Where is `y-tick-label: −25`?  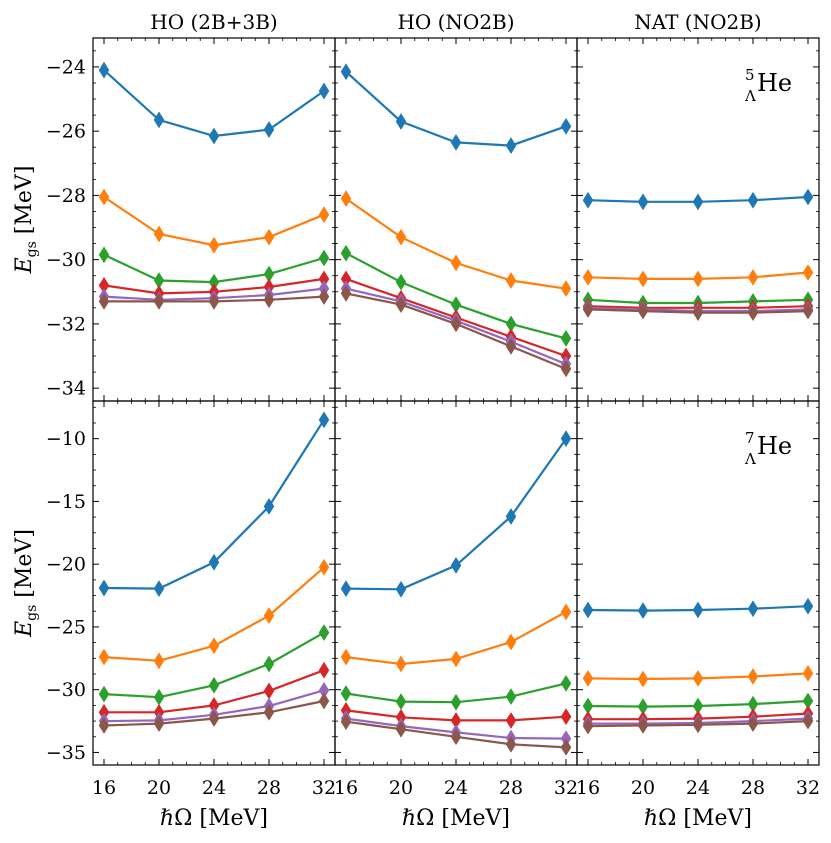 y-tick-label: −25 is located at coordinates (66, 627).